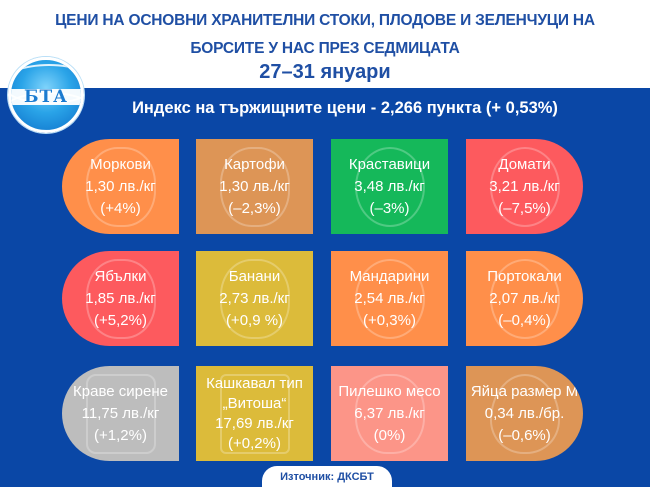  I want to click on potato-icon, so click(254, 186).